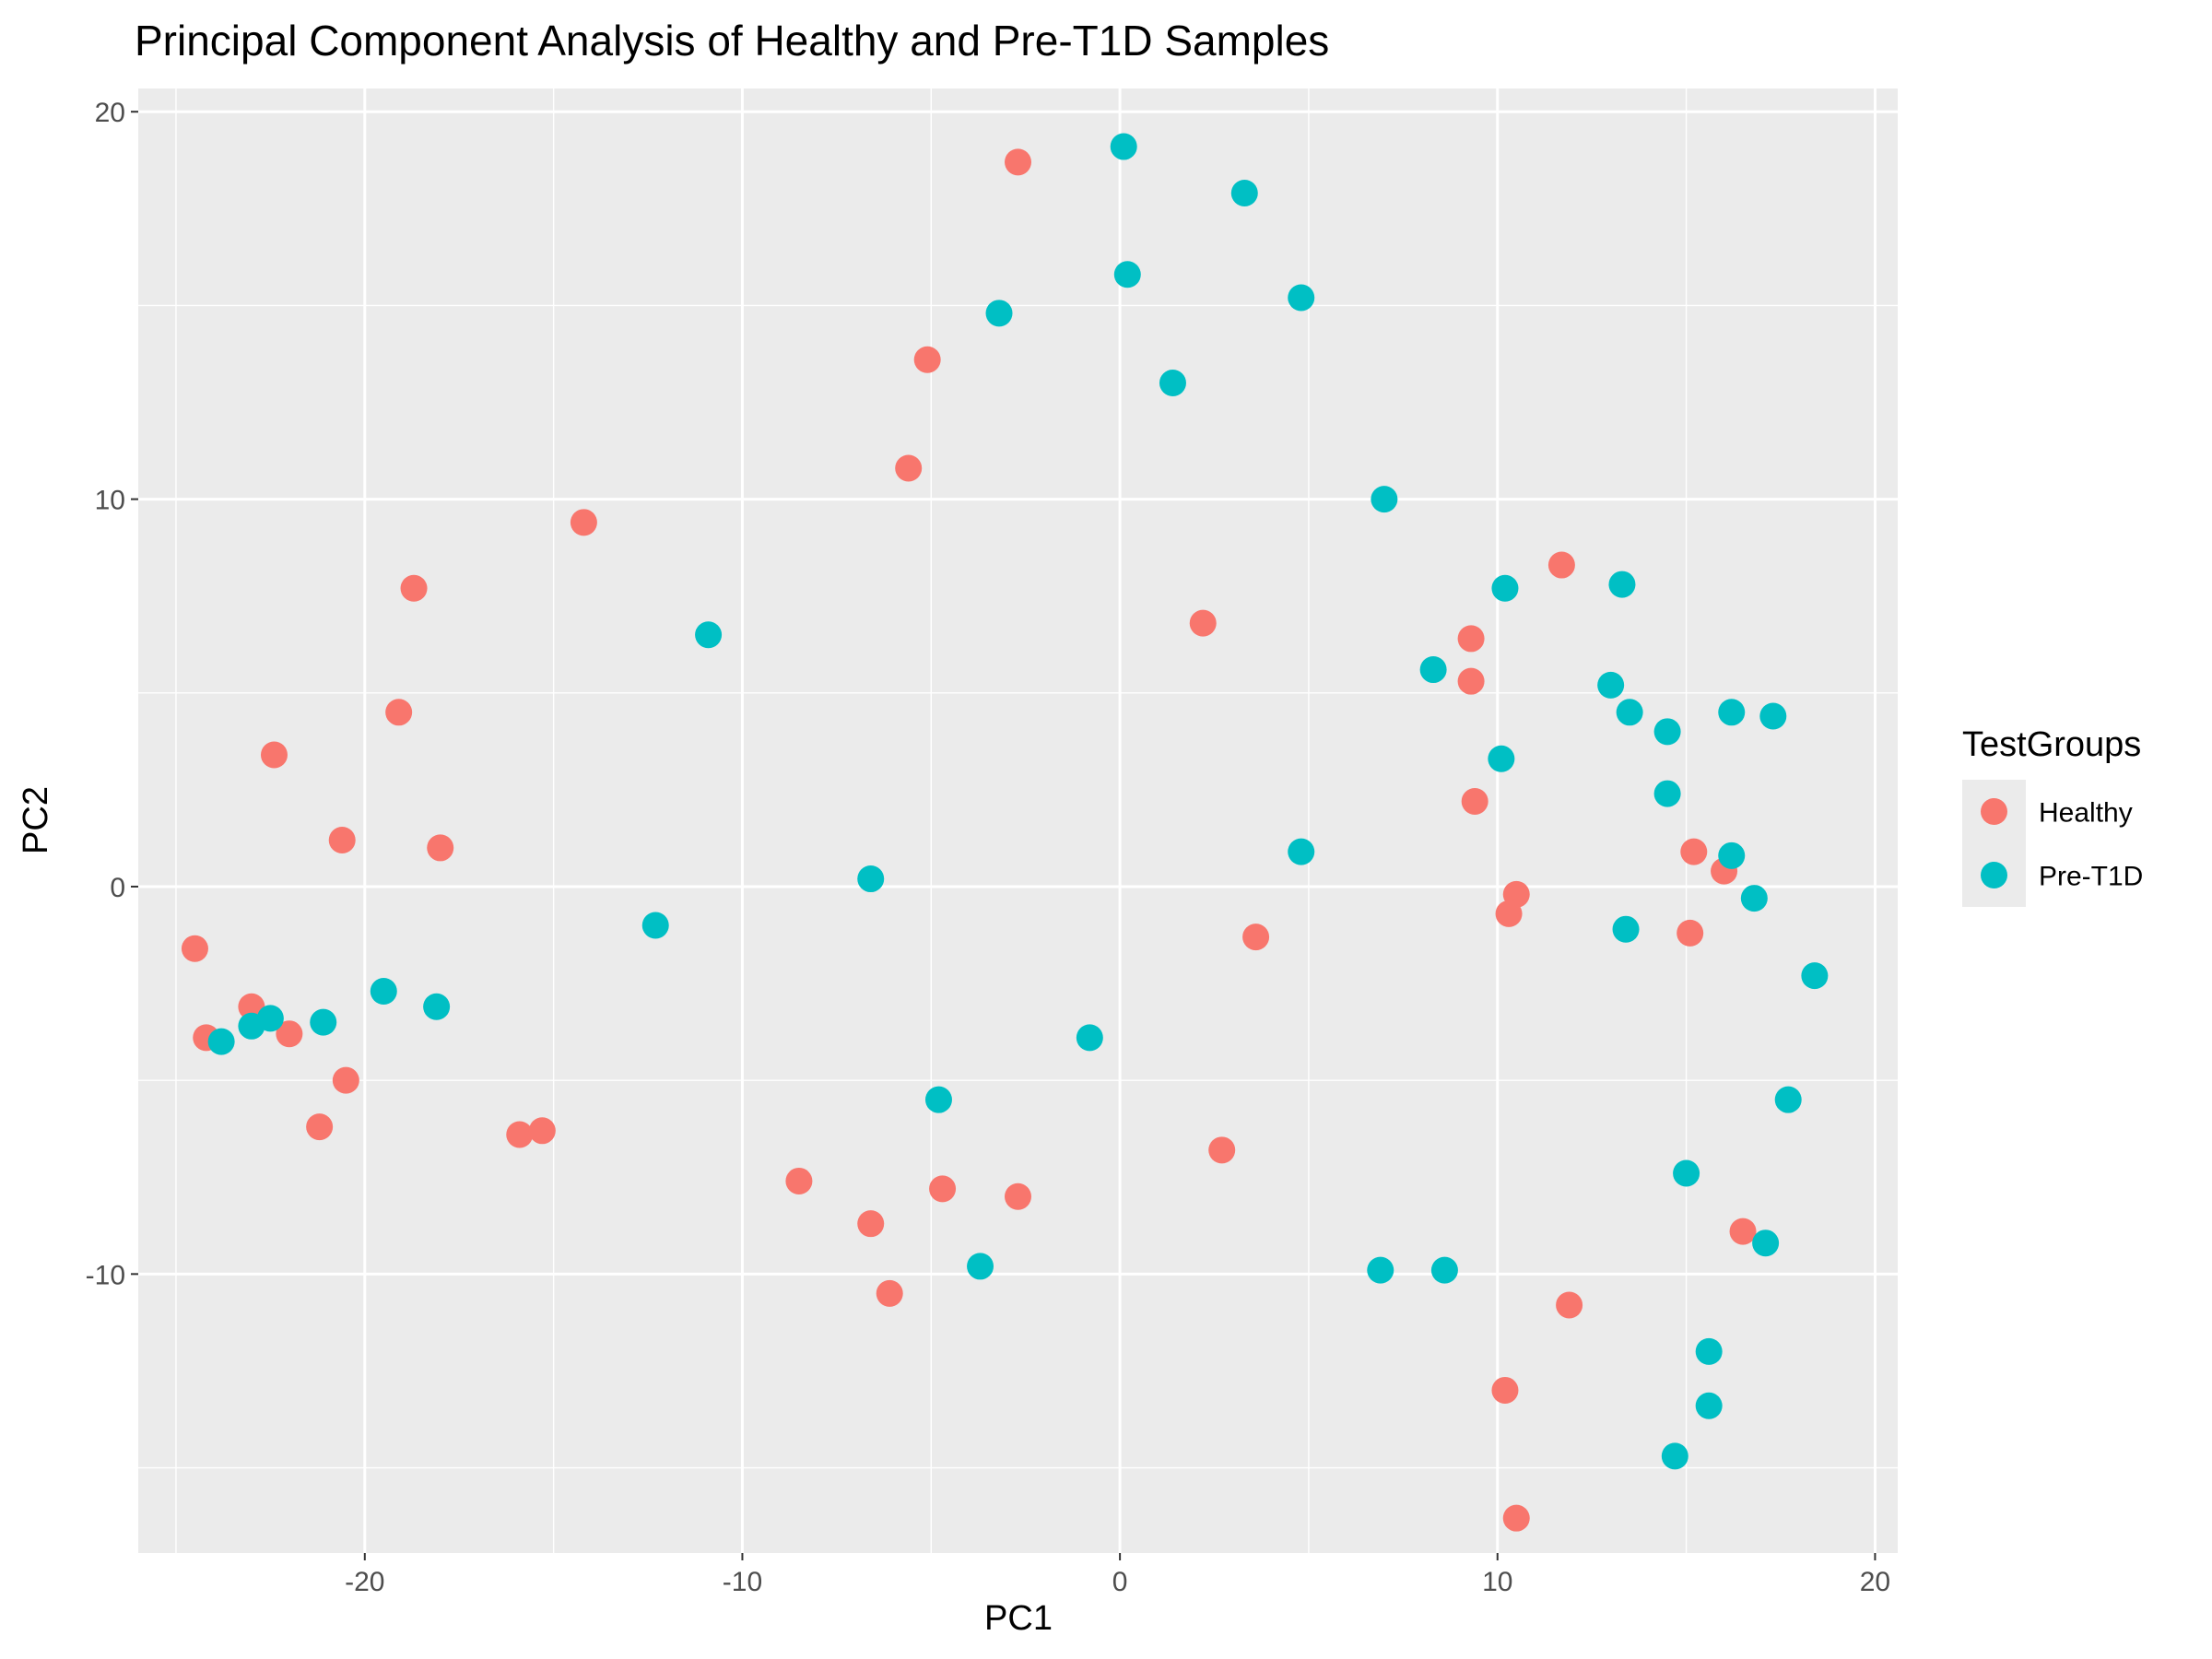 The height and width of the screenshot is (1659, 2212). Describe the element at coordinates (105, 1275) in the screenshot. I see `y-tick-label: -10` at that location.